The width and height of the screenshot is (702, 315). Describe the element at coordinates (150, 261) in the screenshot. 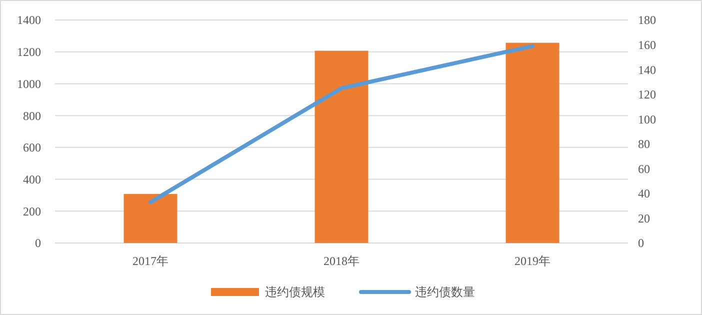

I see `x-tick-label: 2017年` at that location.